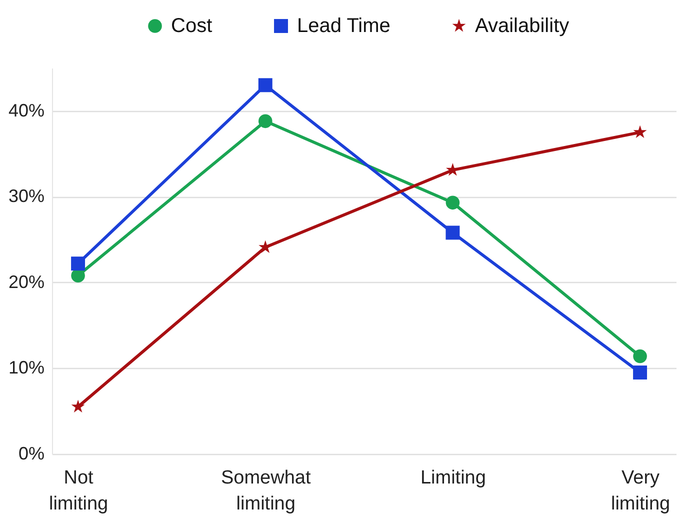  Describe the element at coordinates (26, 282) in the screenshot. I see `y-tick-label: 20%` at that location.